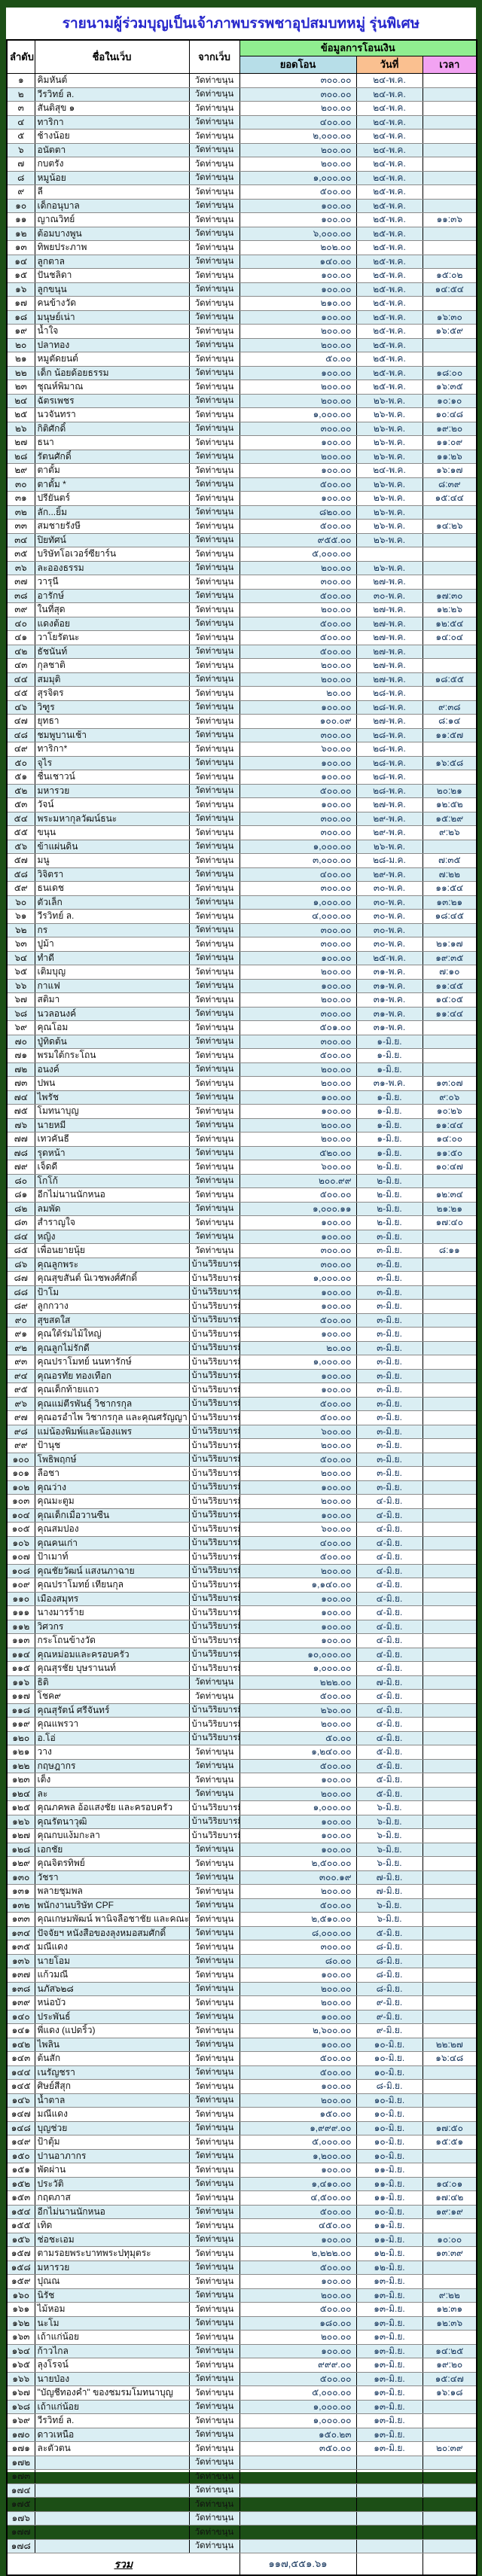  I want to click on cell-date: ๒๗-พ.ค., so click(389, 623).